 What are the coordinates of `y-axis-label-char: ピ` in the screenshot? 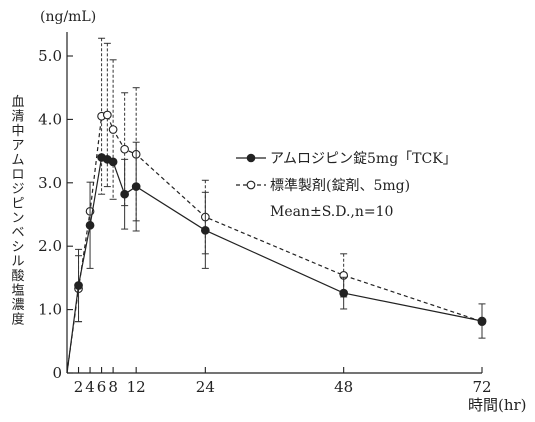 It's located at (17, 204).